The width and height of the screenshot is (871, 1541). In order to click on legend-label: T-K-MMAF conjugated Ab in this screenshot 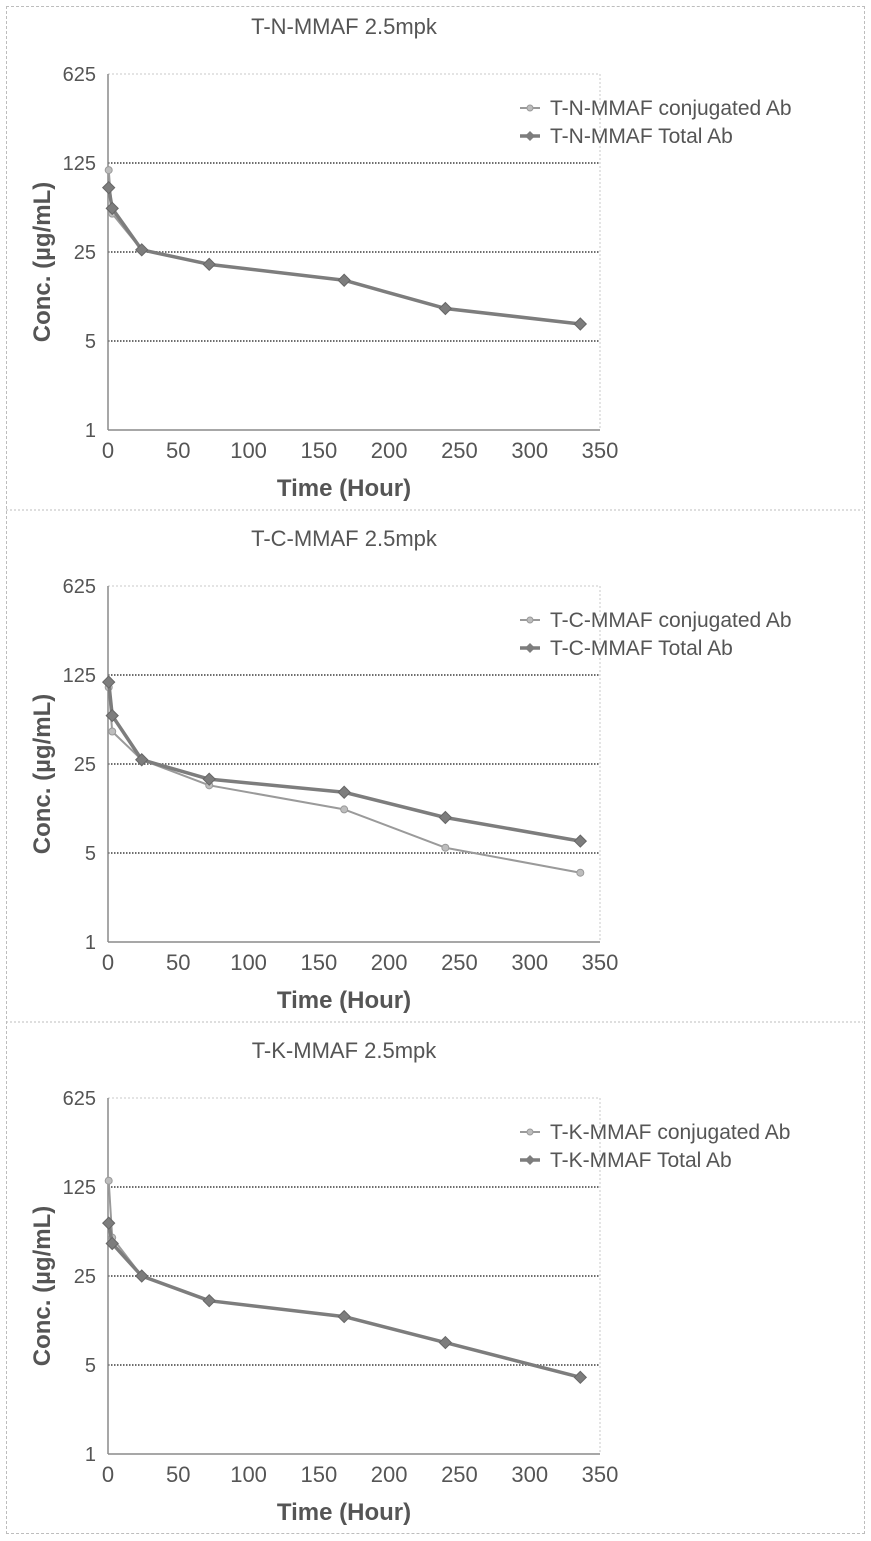, I will do `click(670, 1132)`.